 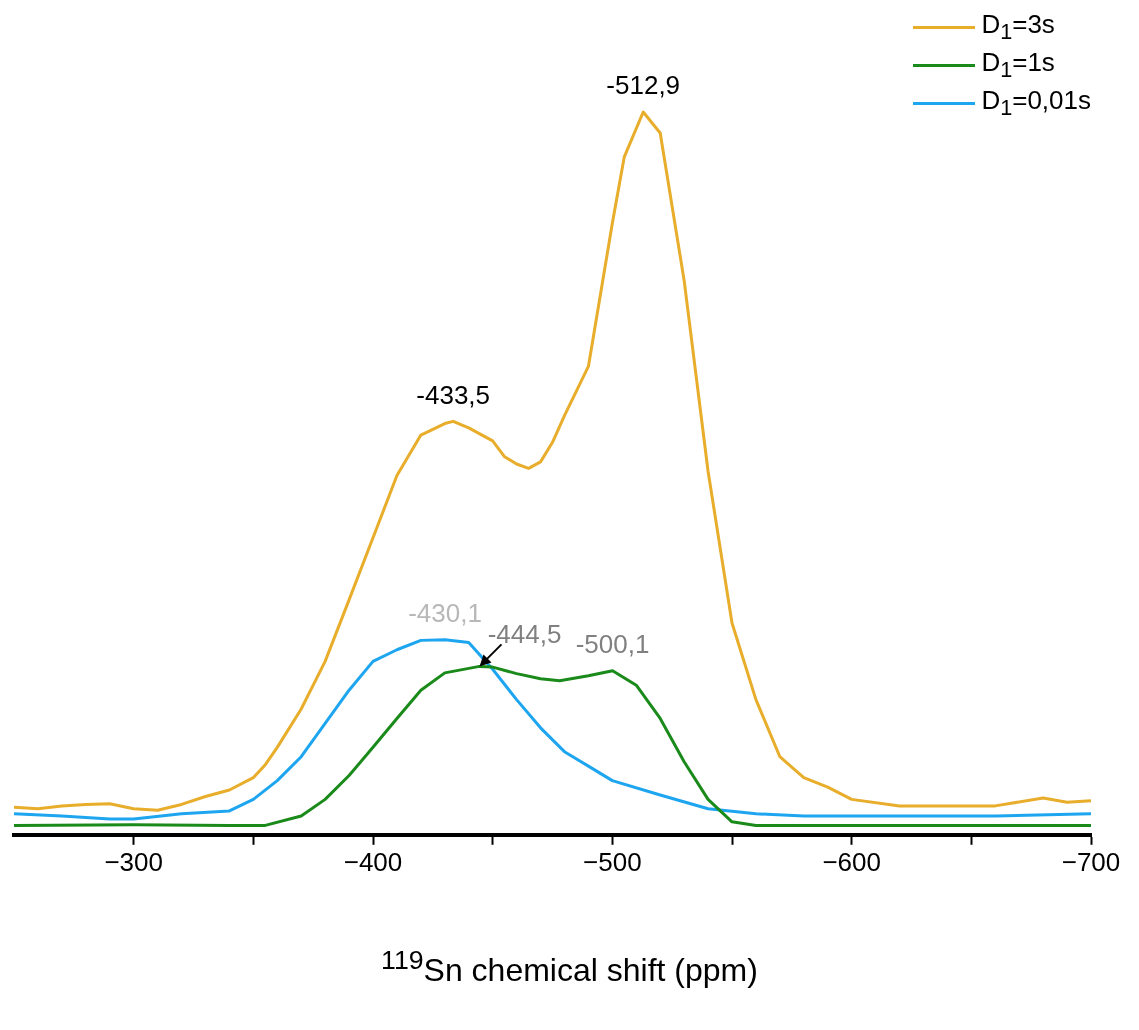 What do you see at coordinates (133, 861) in the screenshot?
I see `x-tick-label: −300` at bounding box center [133, 861].